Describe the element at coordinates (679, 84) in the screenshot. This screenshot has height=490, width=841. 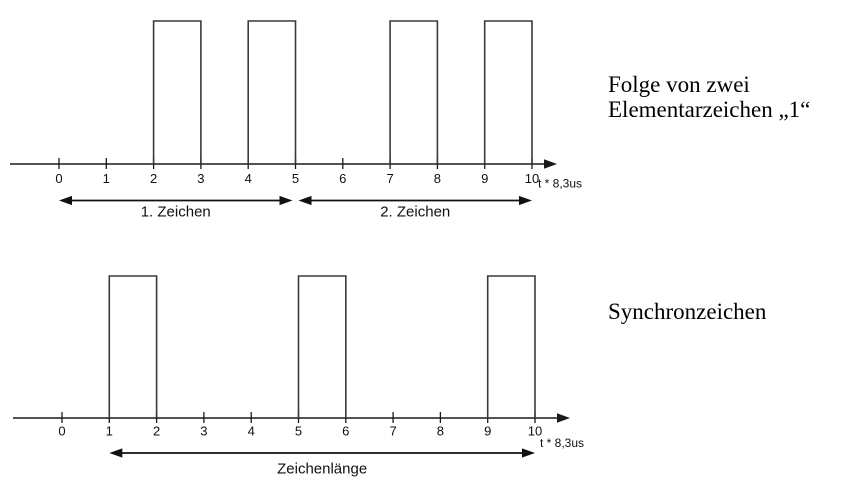
I see `caption-line-1: Folge von zwei` at that location.